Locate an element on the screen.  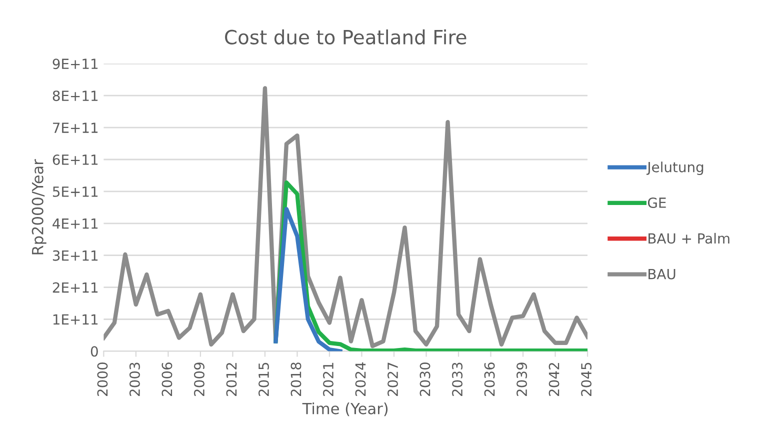
x-tick-label: 2033 is located at coordinates (457, 379).